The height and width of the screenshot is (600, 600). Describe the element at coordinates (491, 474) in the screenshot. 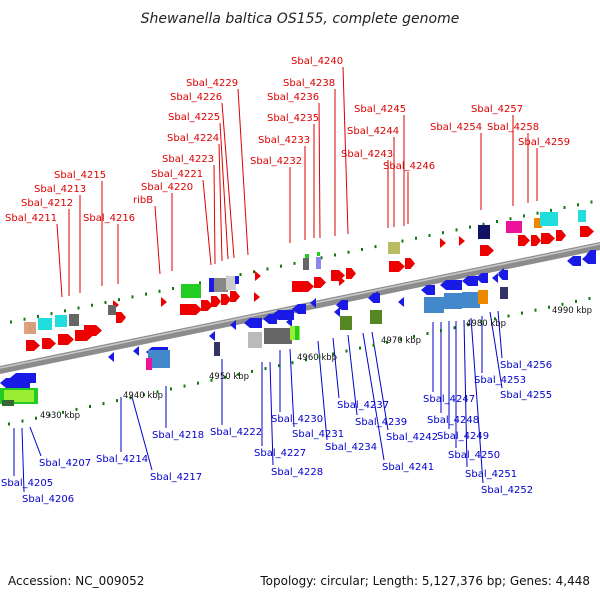

I see `gene-label-sbal-4251: Sbal_4251` at that location.